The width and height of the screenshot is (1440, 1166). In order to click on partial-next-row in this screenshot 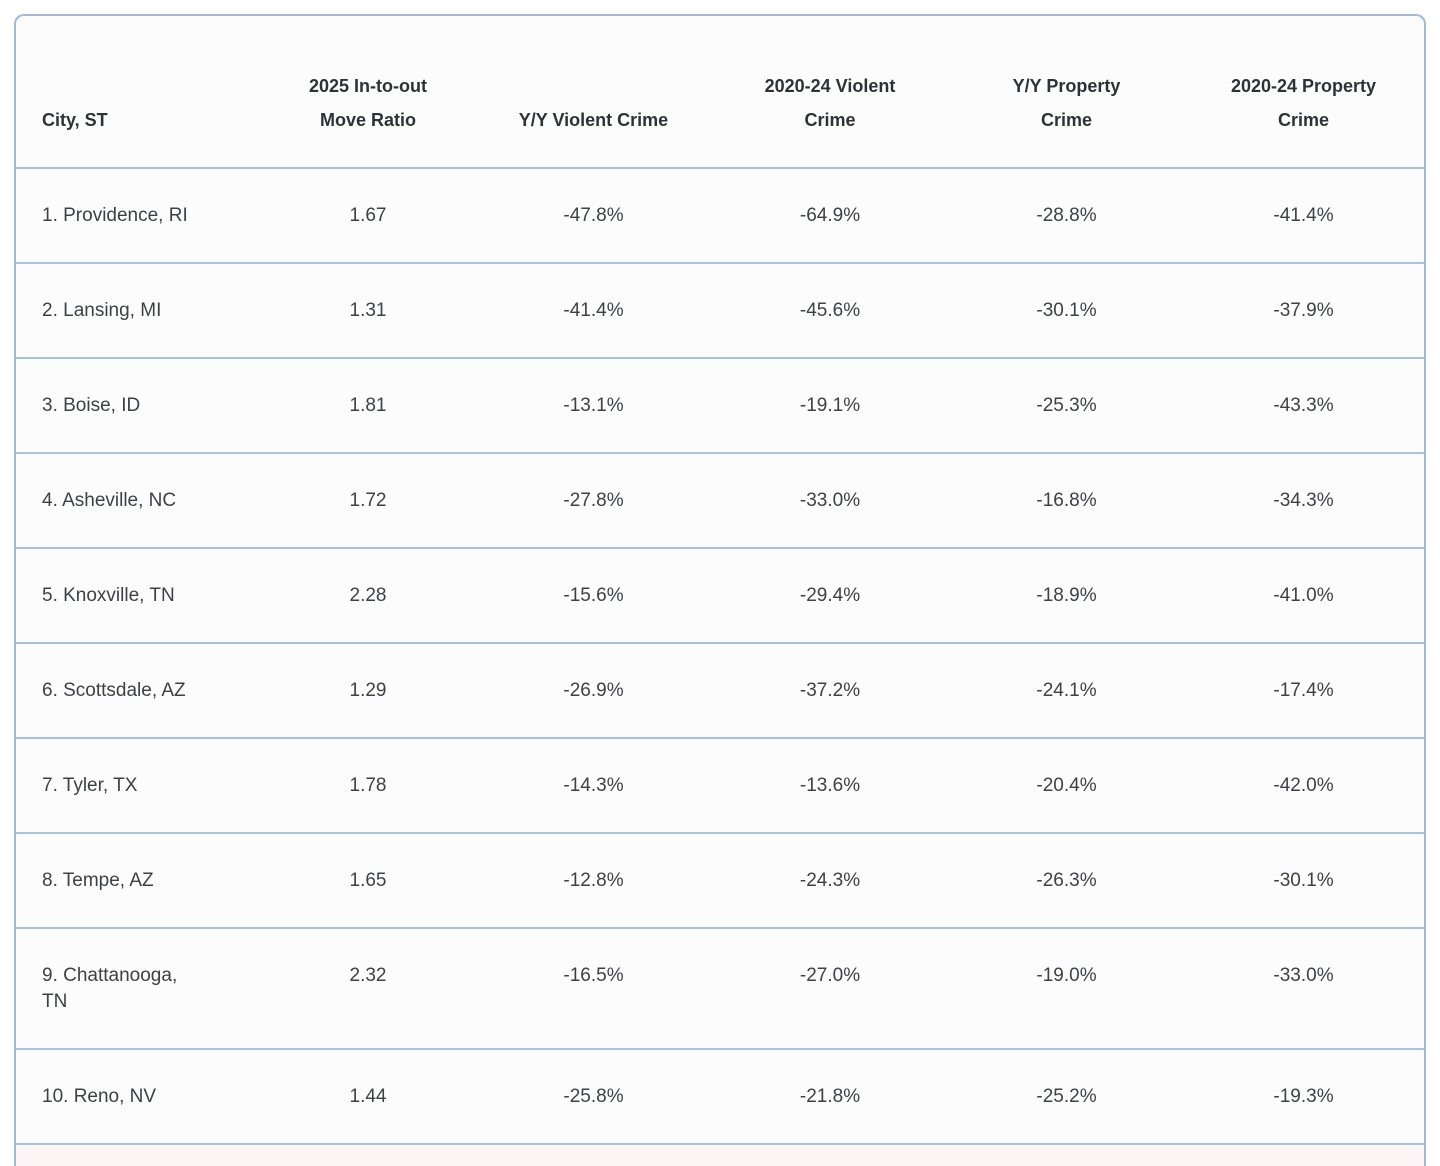, I will do `click(720, 1155)`.